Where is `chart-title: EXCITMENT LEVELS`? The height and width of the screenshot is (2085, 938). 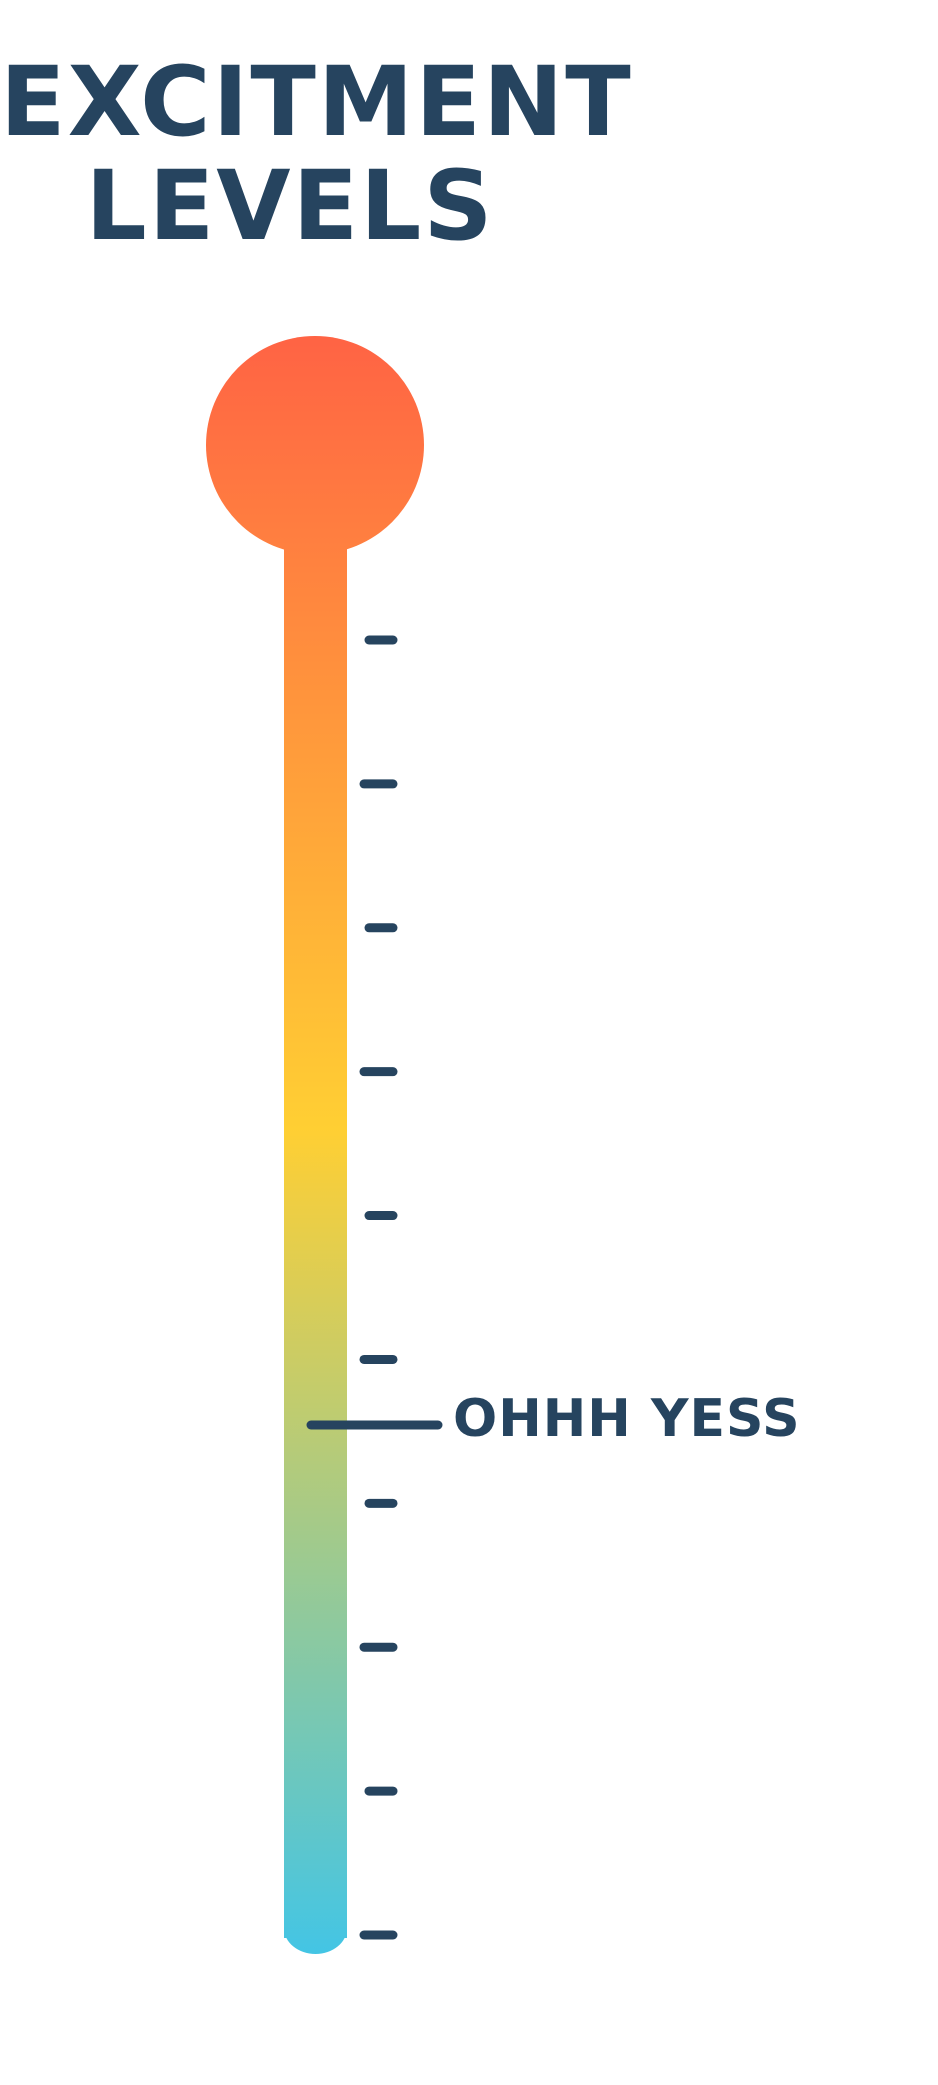
chart-title: EXCITMENT LEVELS is located at coordinates (316, 154).